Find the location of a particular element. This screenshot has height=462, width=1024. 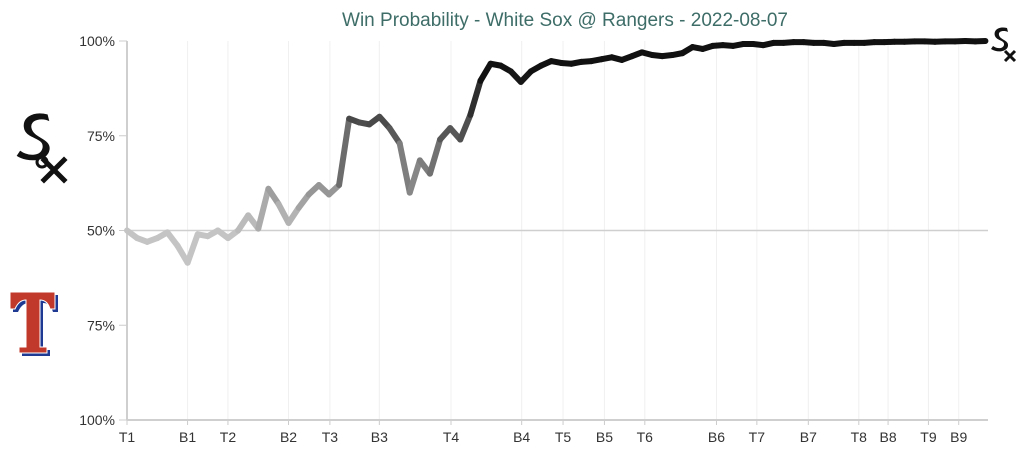

x-tick-label: T6 is located at coordinates (645, 437).